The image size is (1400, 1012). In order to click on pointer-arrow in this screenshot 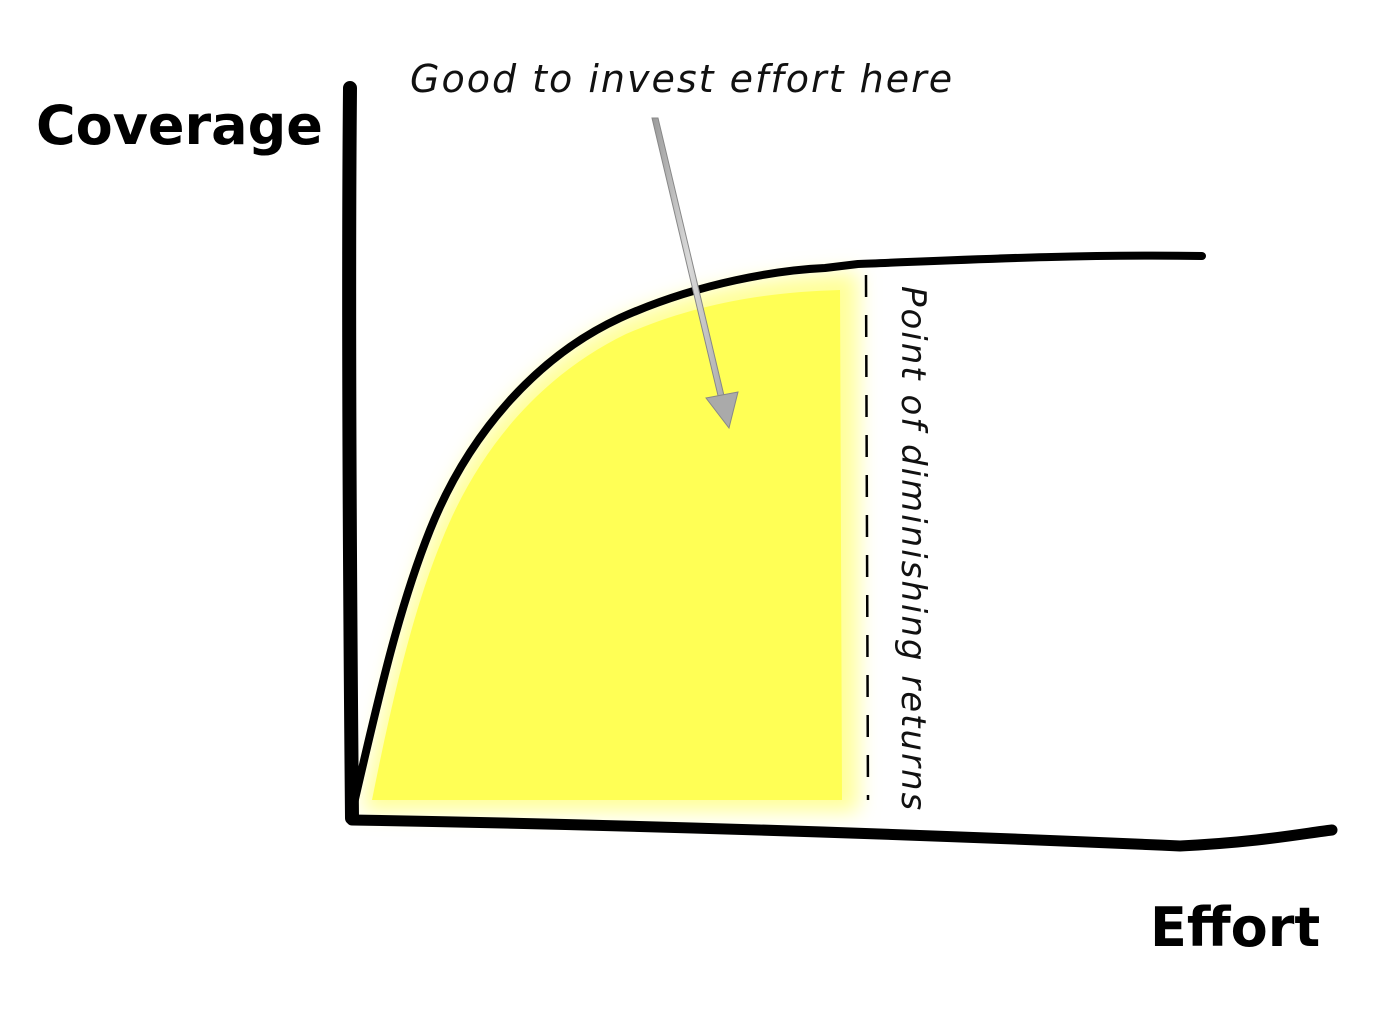, I will do `click(695, 273)`.